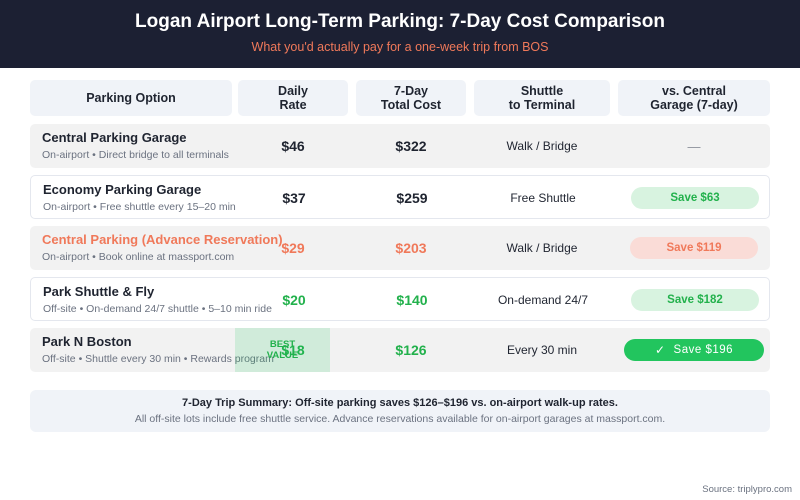 The image size is (800, 500). I want to click on daily-rate: $46, so click(293, 146).